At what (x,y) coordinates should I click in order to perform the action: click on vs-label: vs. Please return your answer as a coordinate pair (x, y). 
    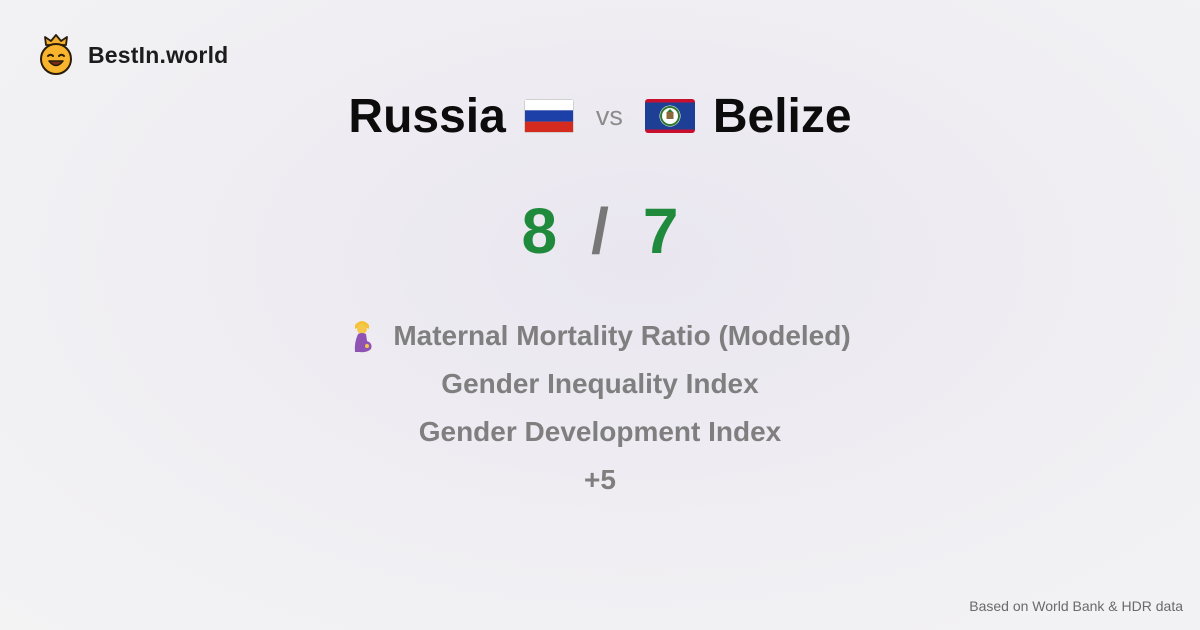
    Looking at the image, I should click on (609, 115).